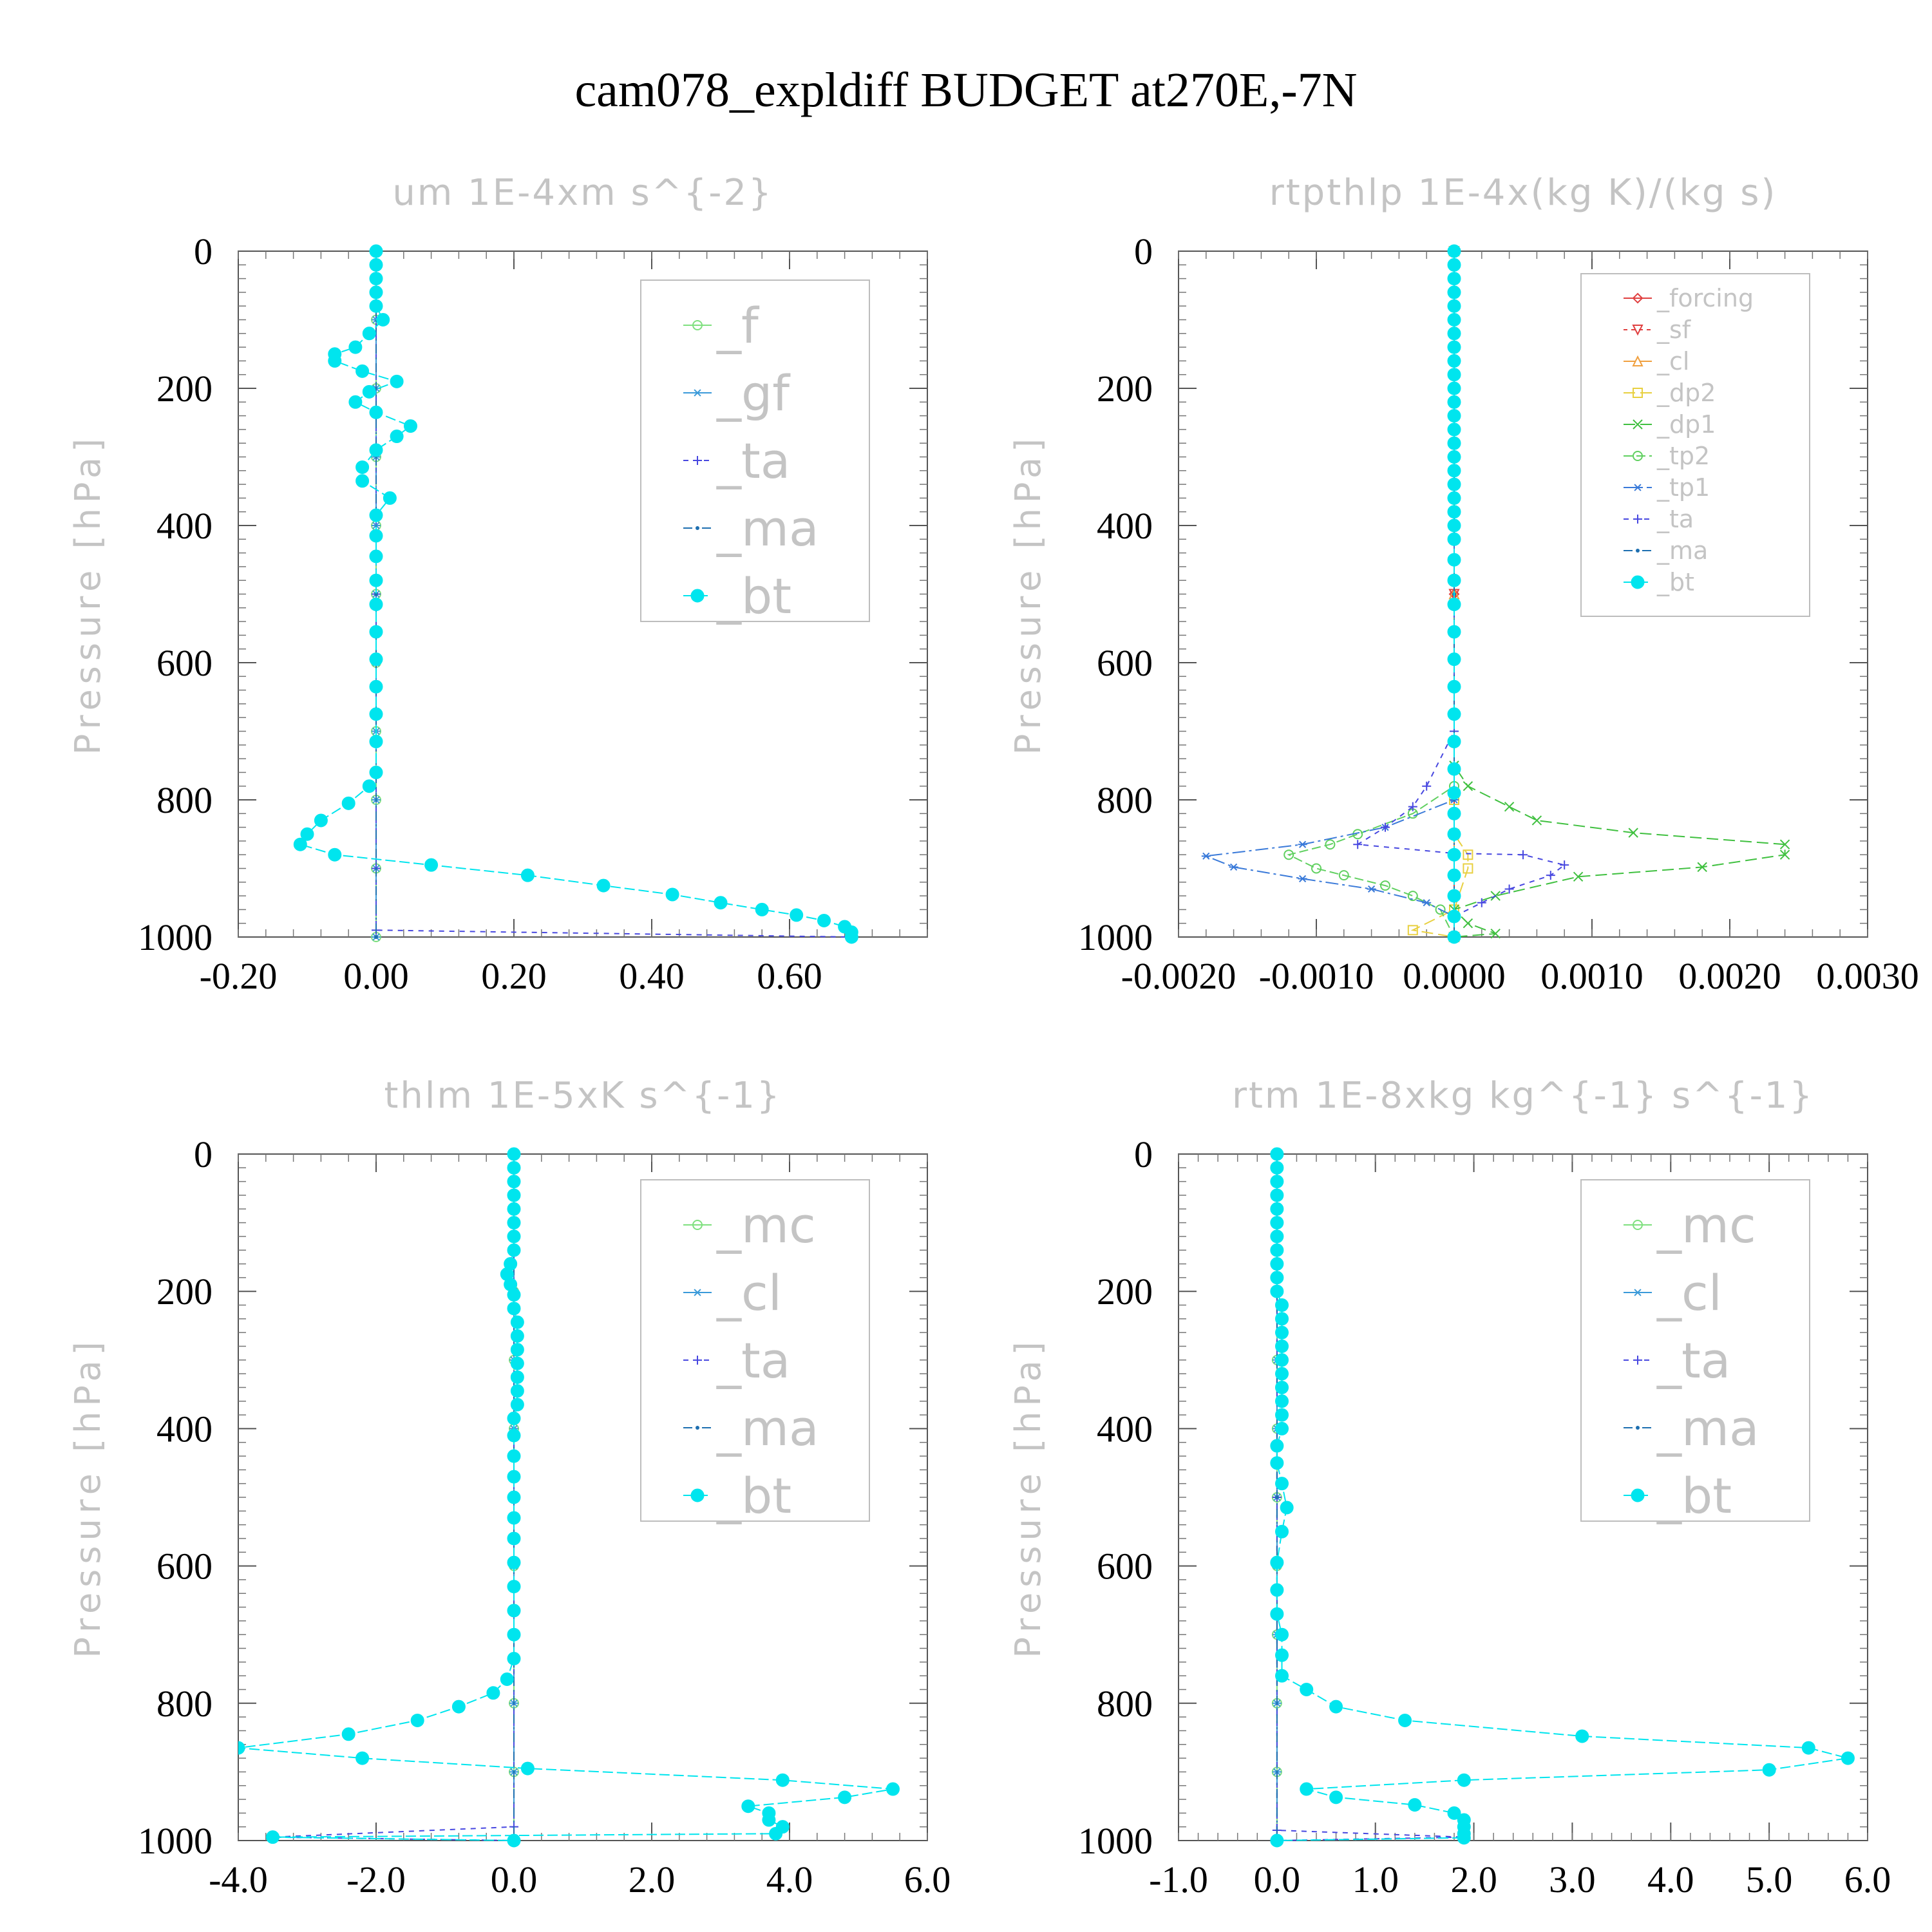 This screenshot has width=1932, height=1932. What do you see at coordinates (376, 976) in the screenshot?
I see `x-tick-label: 0.00` at bounding box center [376, 976].